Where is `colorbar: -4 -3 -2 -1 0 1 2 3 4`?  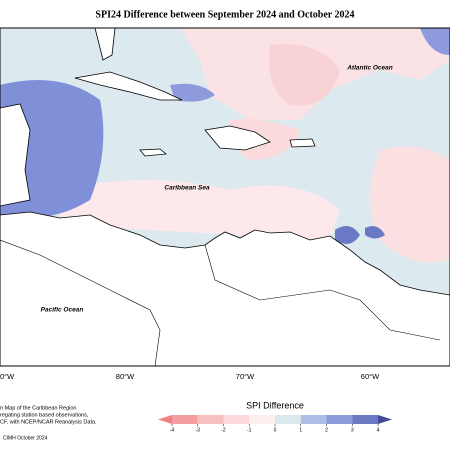 colorbar: -4 -3 -2 -1 0 1 2 3 4 is located at coordinates (275, 424).